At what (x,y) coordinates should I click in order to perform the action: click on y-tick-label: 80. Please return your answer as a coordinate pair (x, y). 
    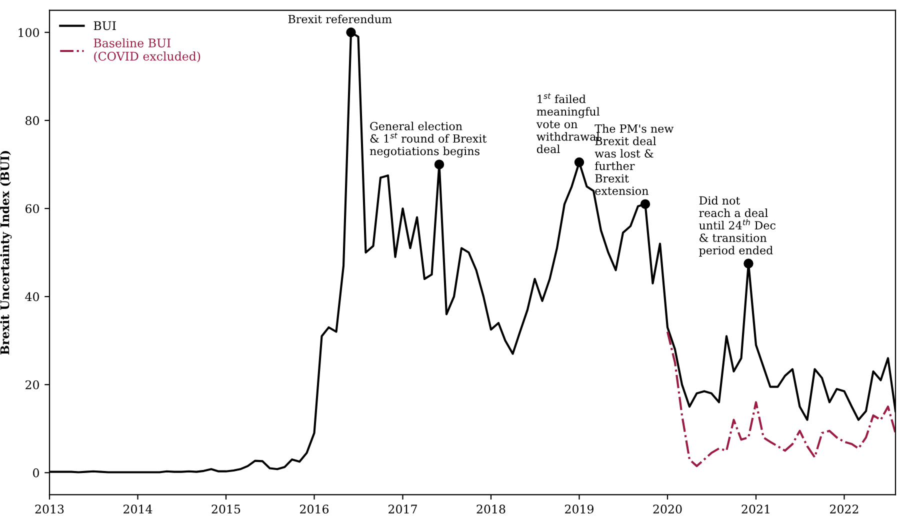
    Looking at the image, I should click on (32, 121).